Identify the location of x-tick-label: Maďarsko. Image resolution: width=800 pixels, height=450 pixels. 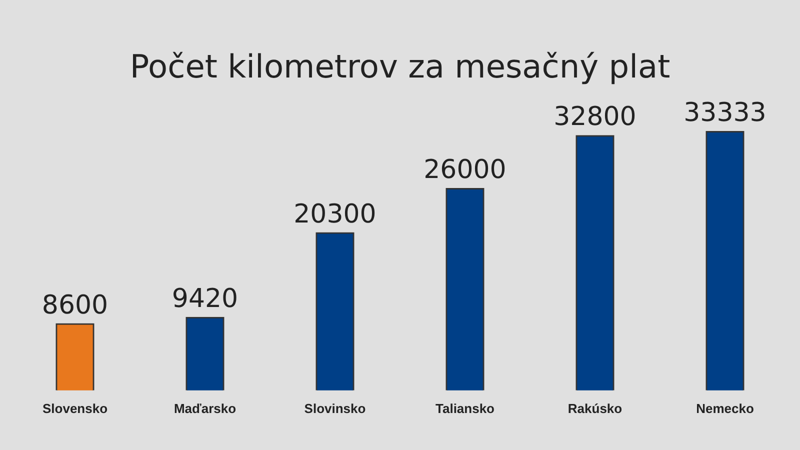
(205, 408).